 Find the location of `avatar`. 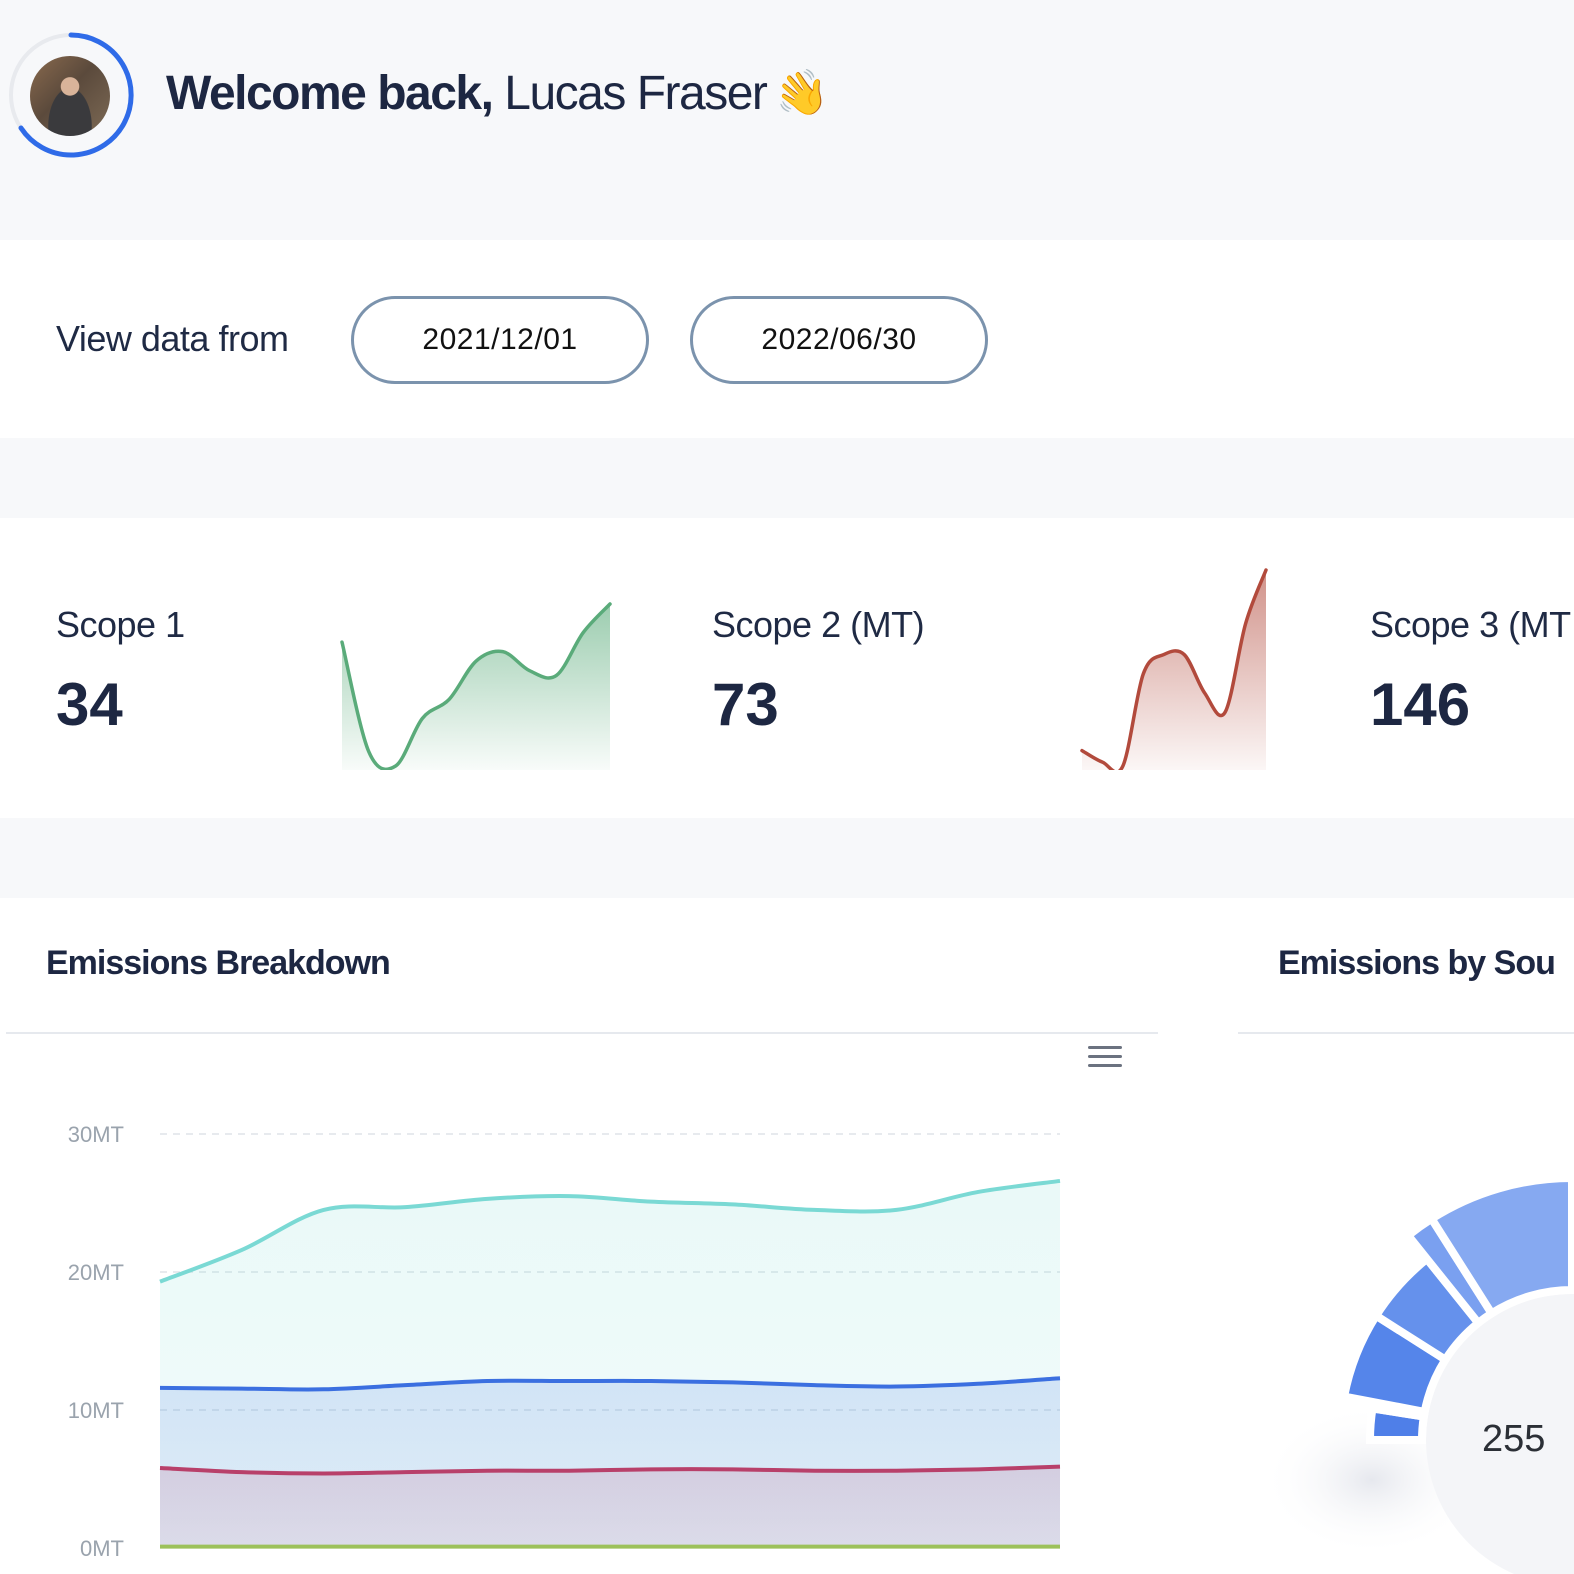

avatar is located at coordinates (70, 96).